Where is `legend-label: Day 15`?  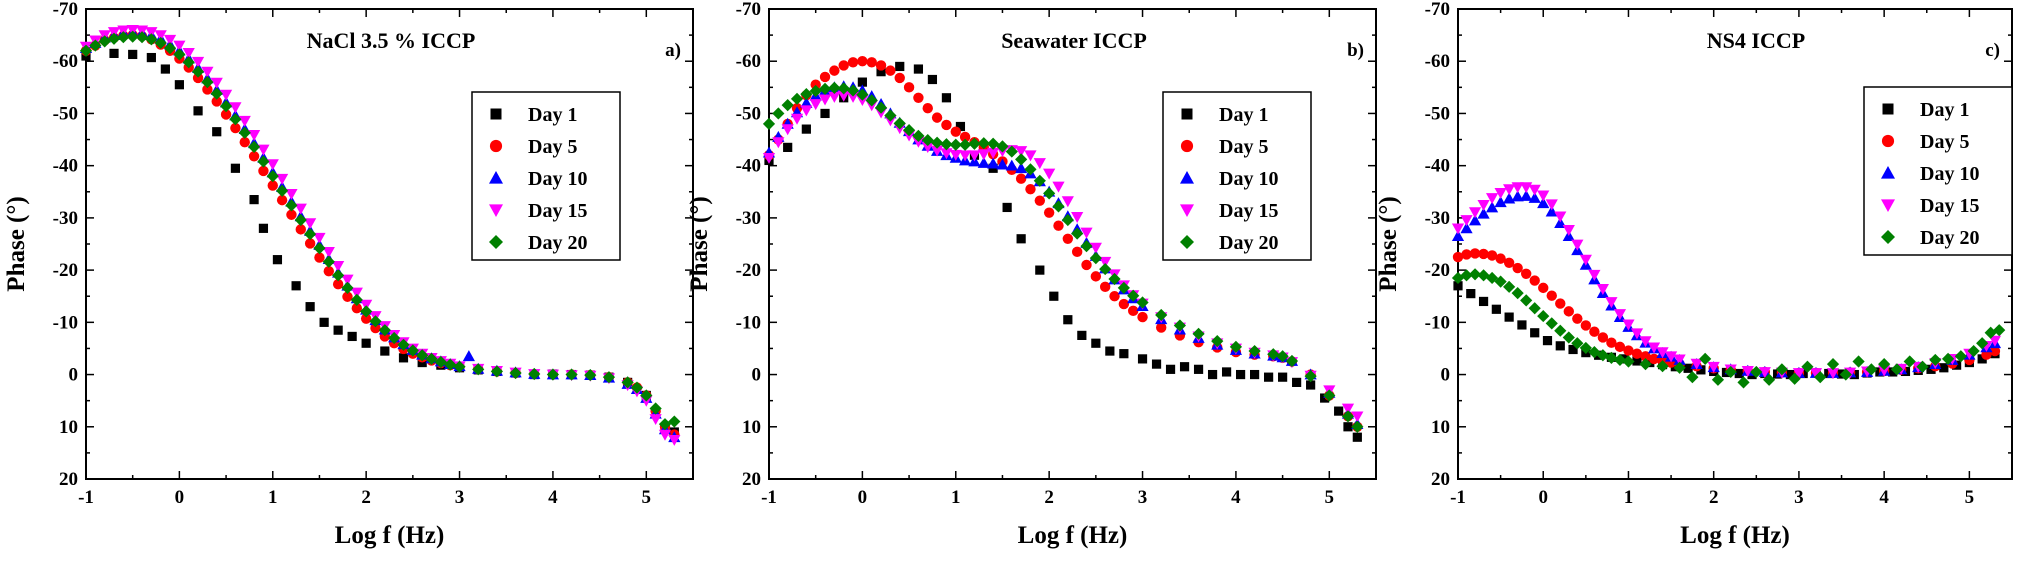 legend-label: Day 15 is located at coordinates (1949, 206).